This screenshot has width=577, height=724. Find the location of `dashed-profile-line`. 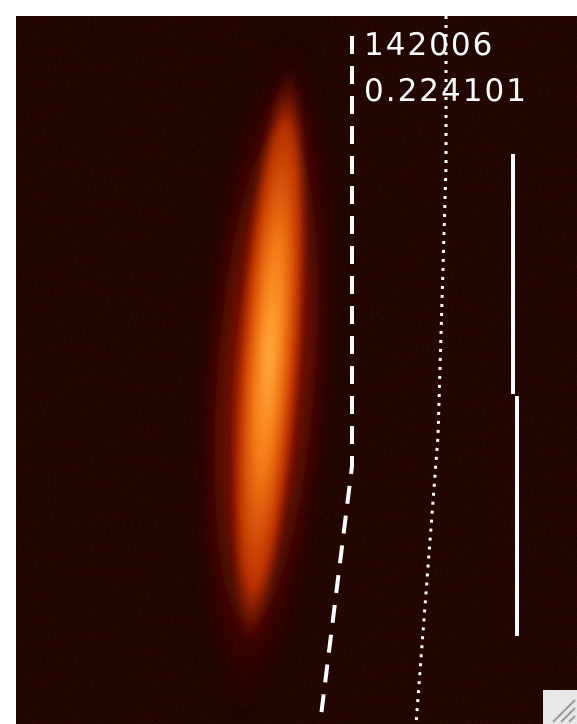

dashed-profile-line is located at coordinates (336, 380).